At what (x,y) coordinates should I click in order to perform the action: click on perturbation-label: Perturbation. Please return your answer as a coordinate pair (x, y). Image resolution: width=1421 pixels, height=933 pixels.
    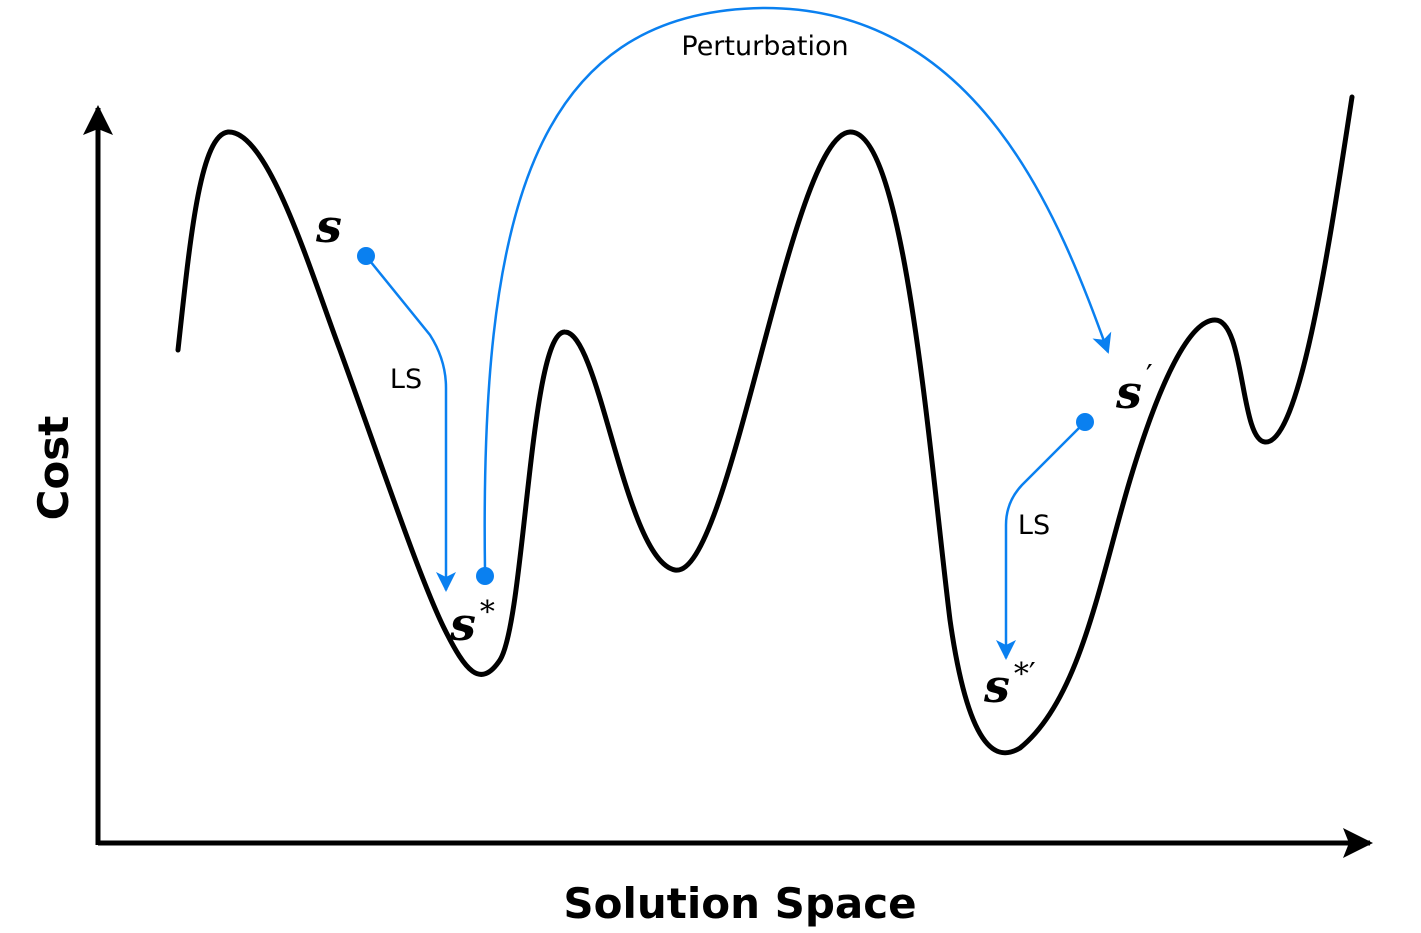
    Looking at the image, I should click on (764, 46).